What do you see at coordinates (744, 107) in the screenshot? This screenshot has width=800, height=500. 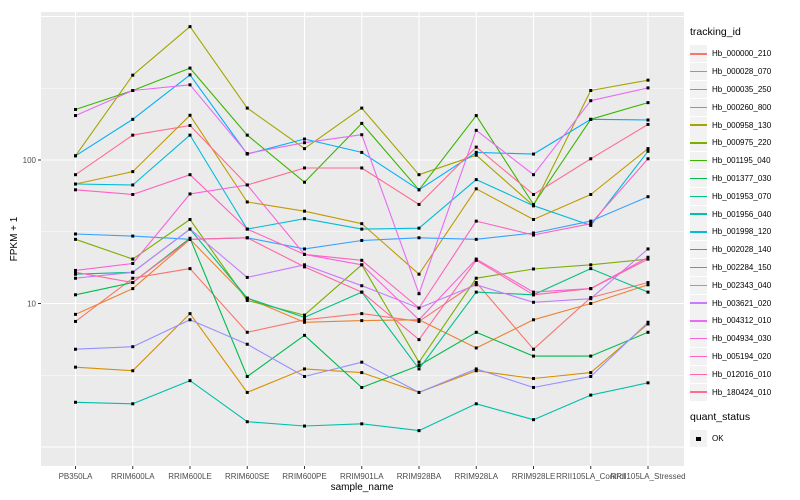 I see `legend-item: Hb_000260_800` at bounding box center [744, 107].